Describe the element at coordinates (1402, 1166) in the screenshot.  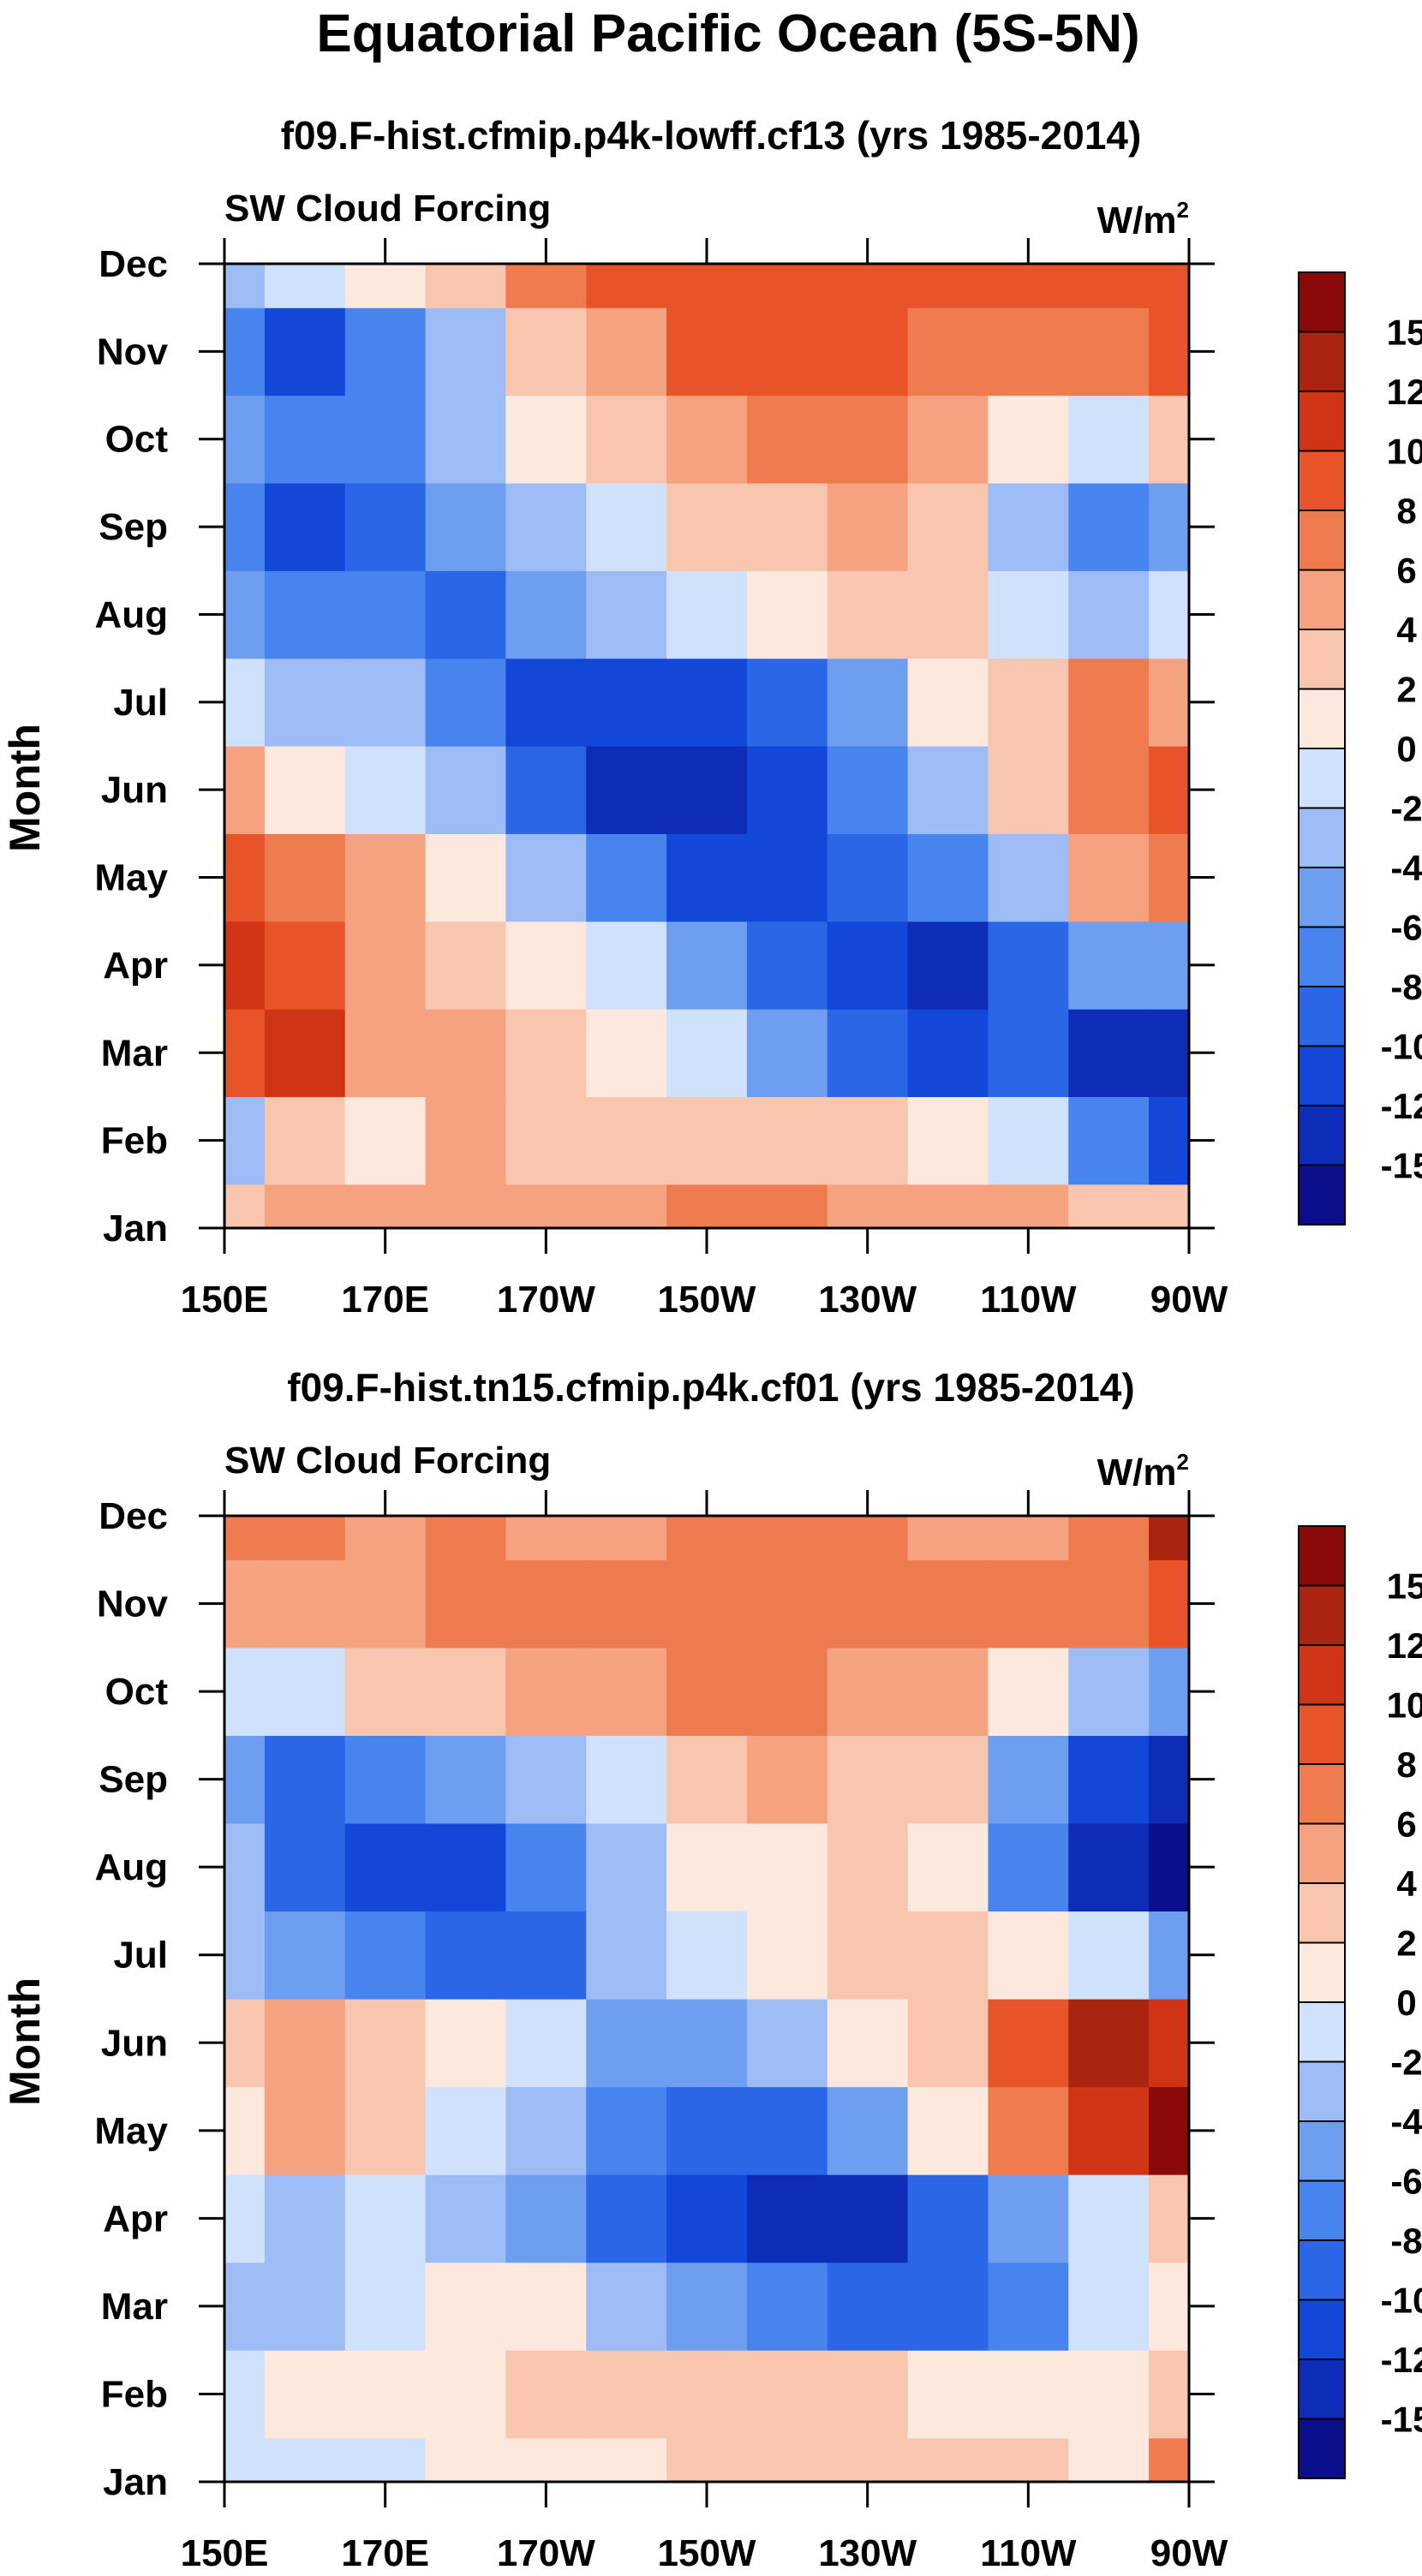
I see `colorbar-label: -15` at that location.